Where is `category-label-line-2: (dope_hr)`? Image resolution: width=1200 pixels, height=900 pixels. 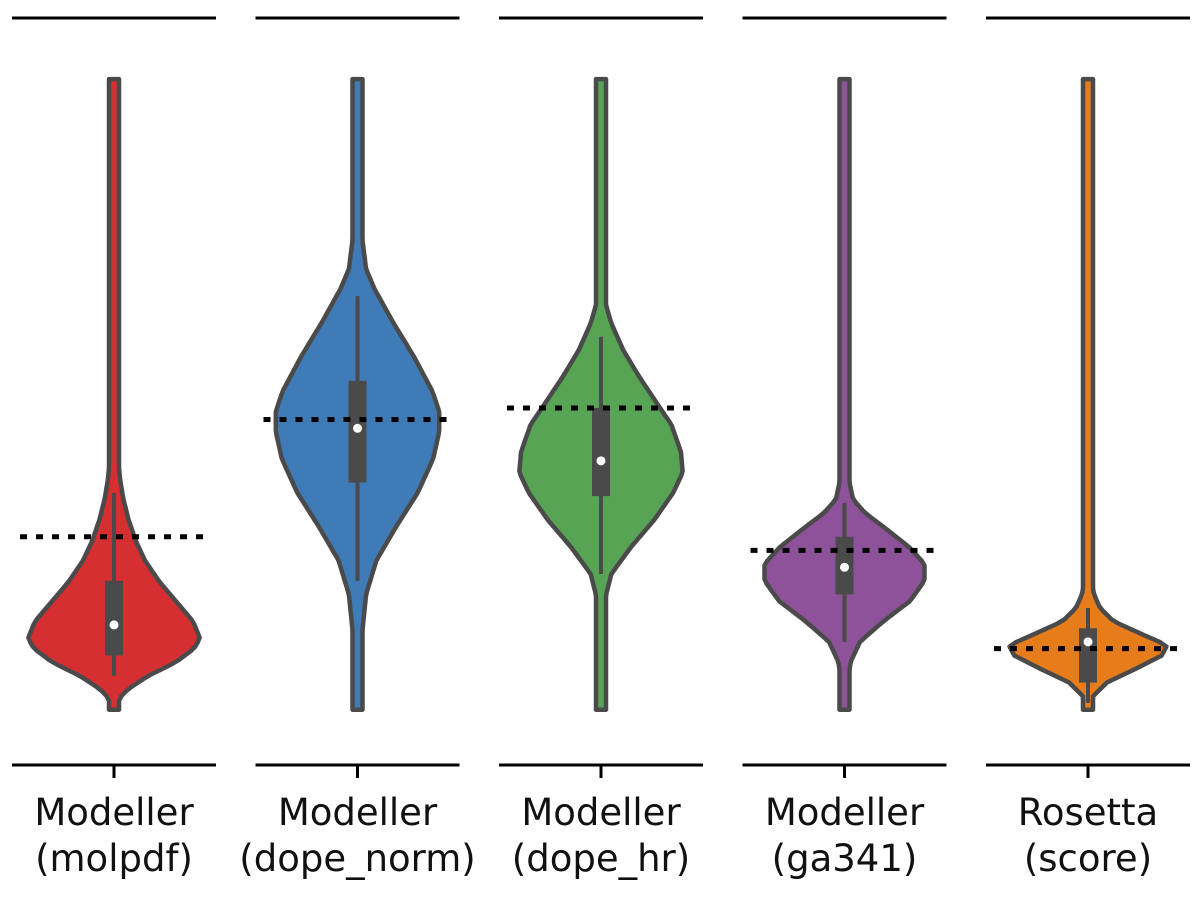 category-label-line-2: (dope_hr) is located at coordinates (601, 858).